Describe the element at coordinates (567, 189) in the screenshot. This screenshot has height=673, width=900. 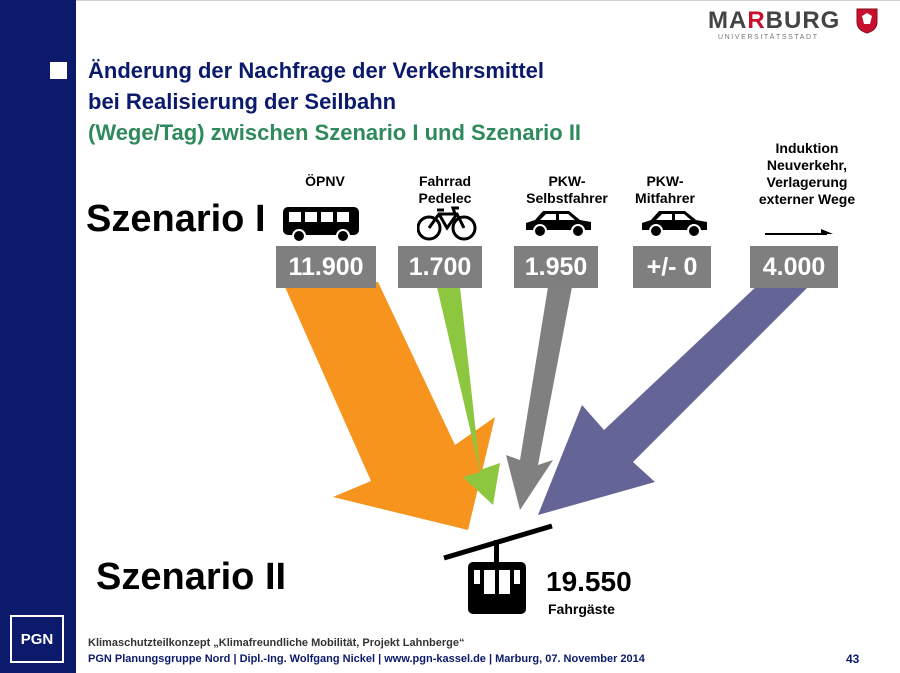
I see `category-label-pkw-selbstfahrer: PKW- Selbstfahrer` at that location.